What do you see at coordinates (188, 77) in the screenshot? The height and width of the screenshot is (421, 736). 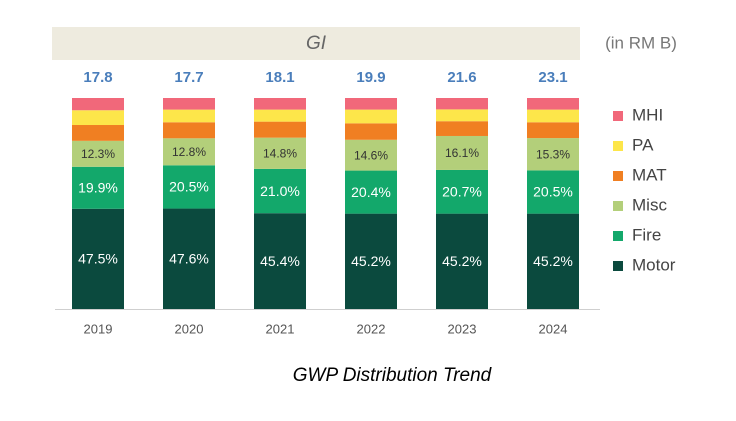 I see `total-label: 17.7` at bounding box center [188, 77].